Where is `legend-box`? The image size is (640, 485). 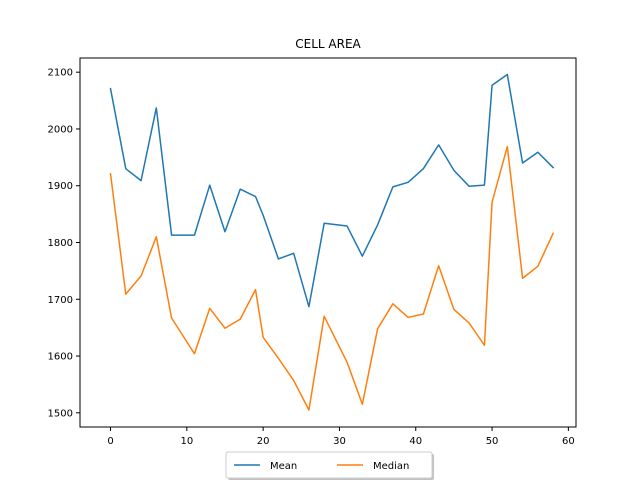
legend-box is located at coordinates (329, 465).